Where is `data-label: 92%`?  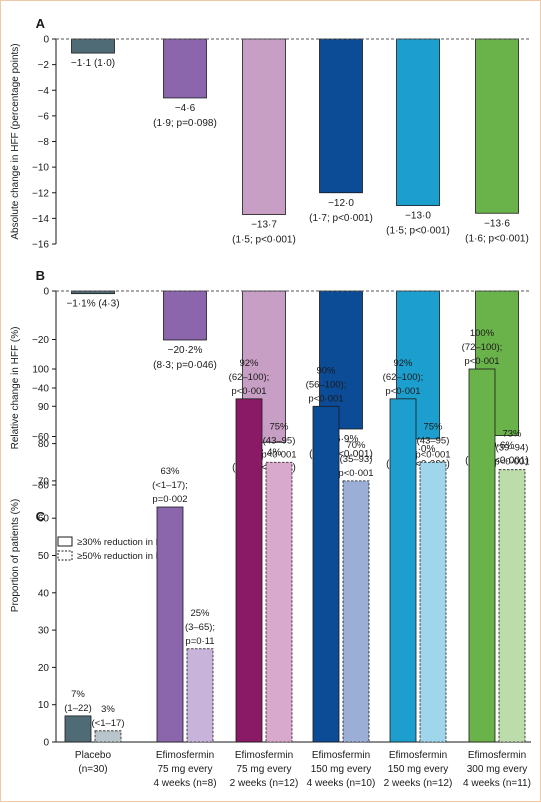
data-label: 92% is located at coordinates (249, 363).